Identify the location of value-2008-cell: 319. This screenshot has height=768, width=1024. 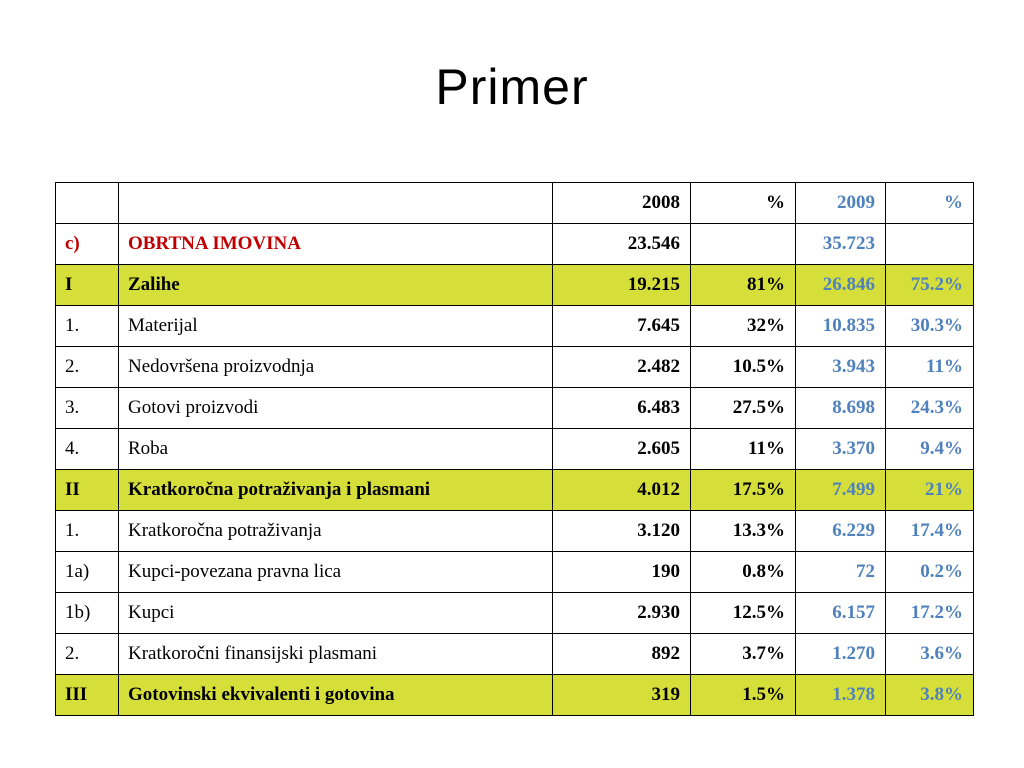
(621, 695).